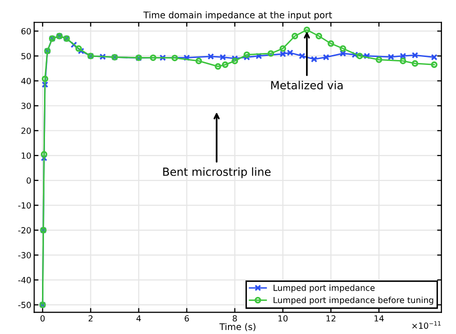  I want to click on x-tick-label: 8, so click(234, 318).